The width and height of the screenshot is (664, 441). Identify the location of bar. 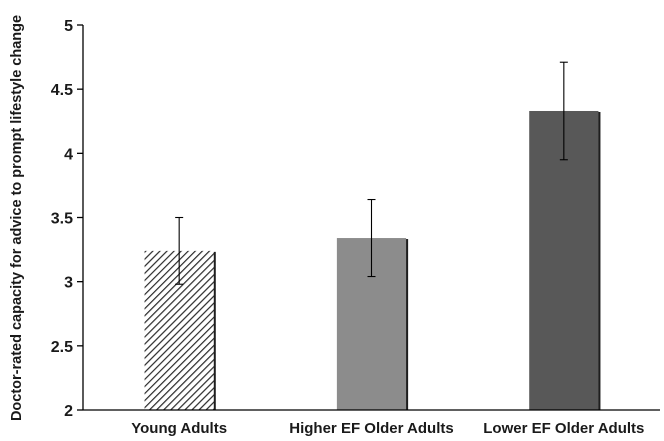
(564, 260).